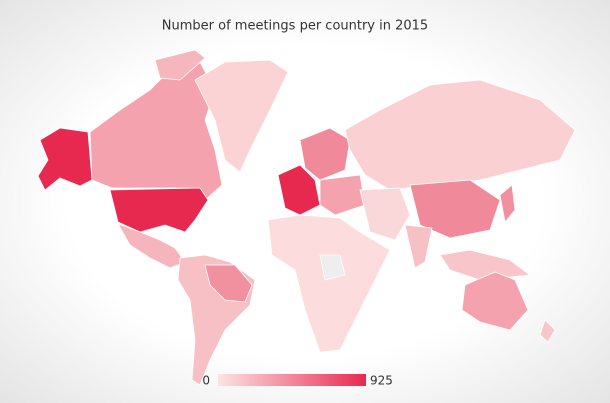  What do you see at coordinates (329, 283) in the screenshot?
I see `africa` at bounding box center [329, 283].